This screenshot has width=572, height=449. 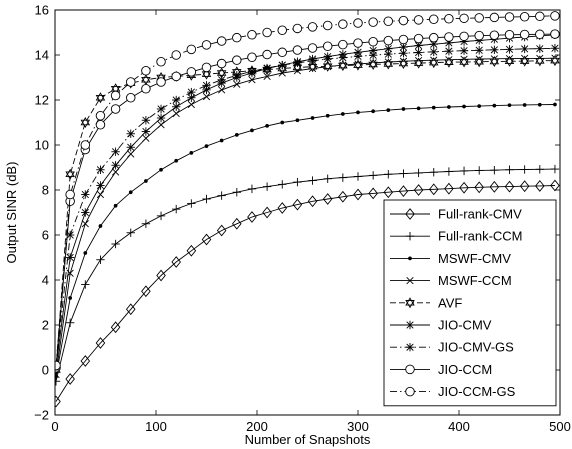 What do you see at coordinates (456, 214) in the screenshot?
I see `legend-entry: Full-rank-CMV` at bounding box center [456, 214].